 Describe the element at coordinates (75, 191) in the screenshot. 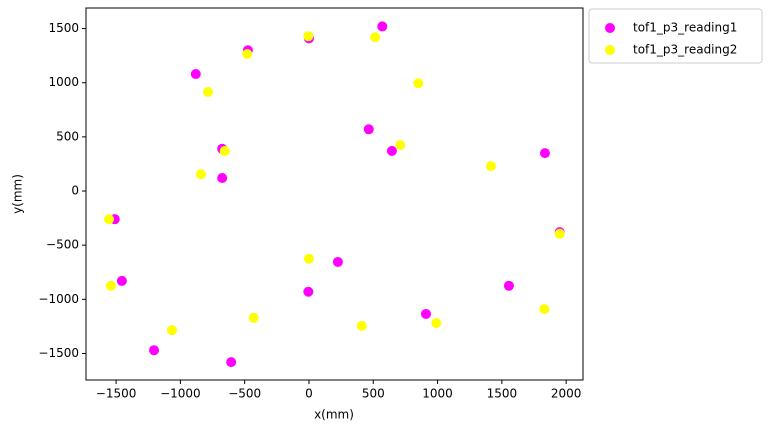

I see `y-tick-label: 0` at that location.